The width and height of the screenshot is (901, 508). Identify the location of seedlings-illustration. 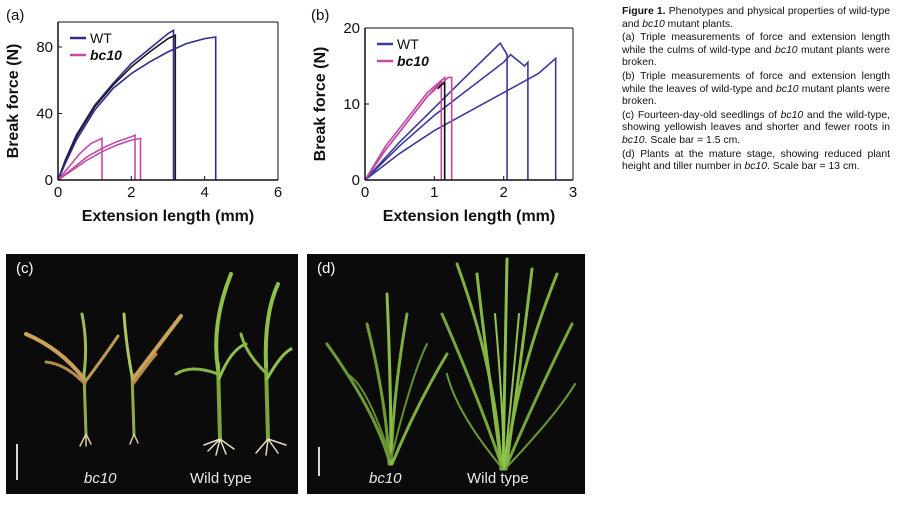
(154, 376).